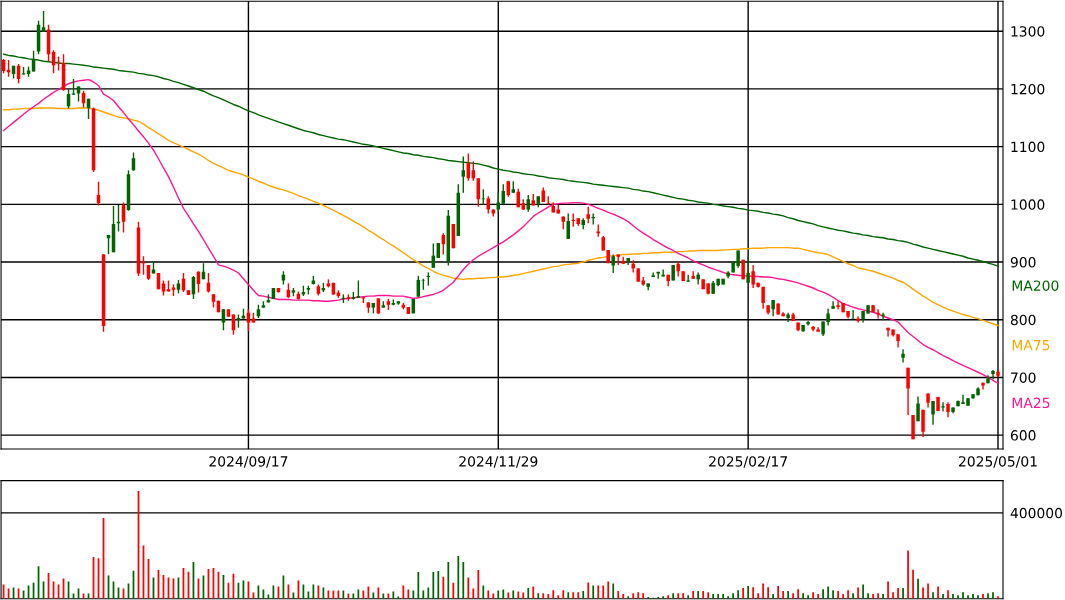 Image resolution: width=1065 pixels, height=600 pixels. What do you see at coordinates (1028, 204) in the screenshot?
I see `y-tick-label: 1000` at bounding box center [1028, 204].